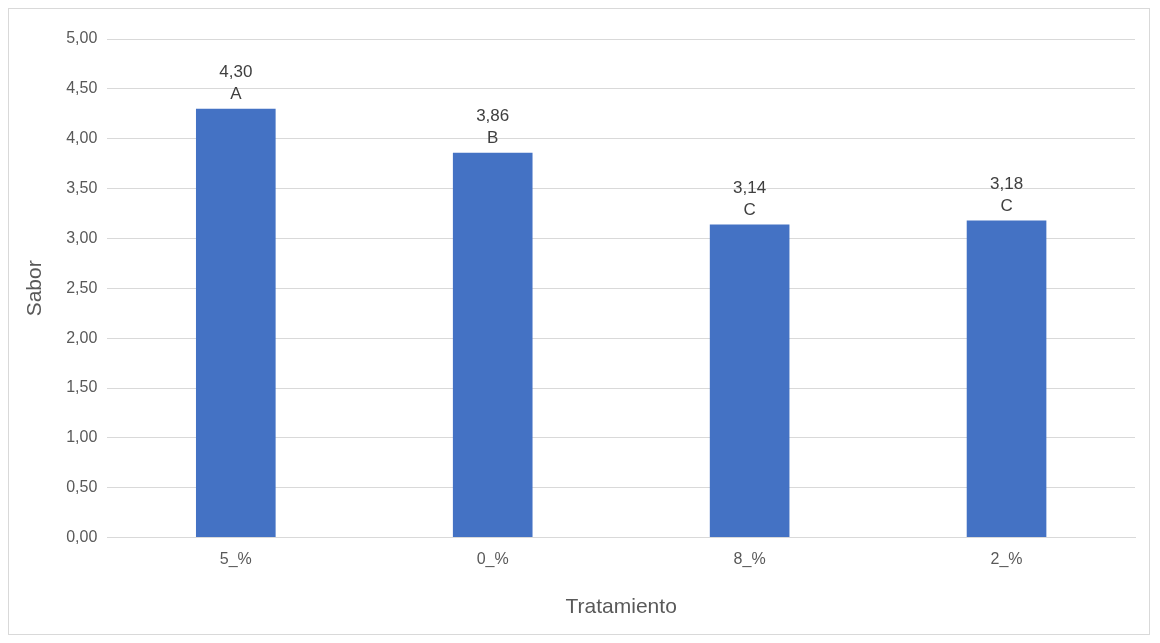  What do you see at coordinates (1006, 558) in the screenshot?
I see `x-tick-label: 2_%` at bounding box center [1006, 558].